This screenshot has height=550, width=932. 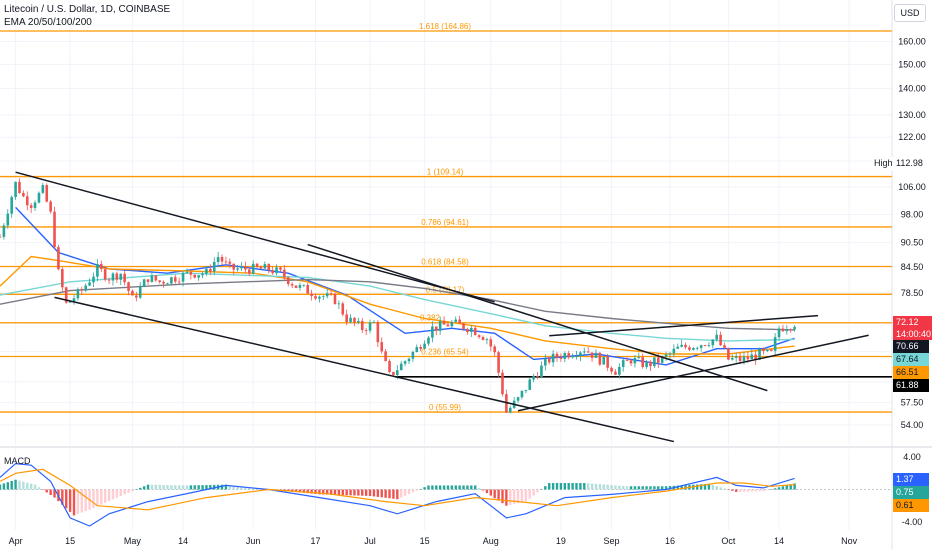 I want to click on time-tick-label: 16, so click(x=670, y=541).